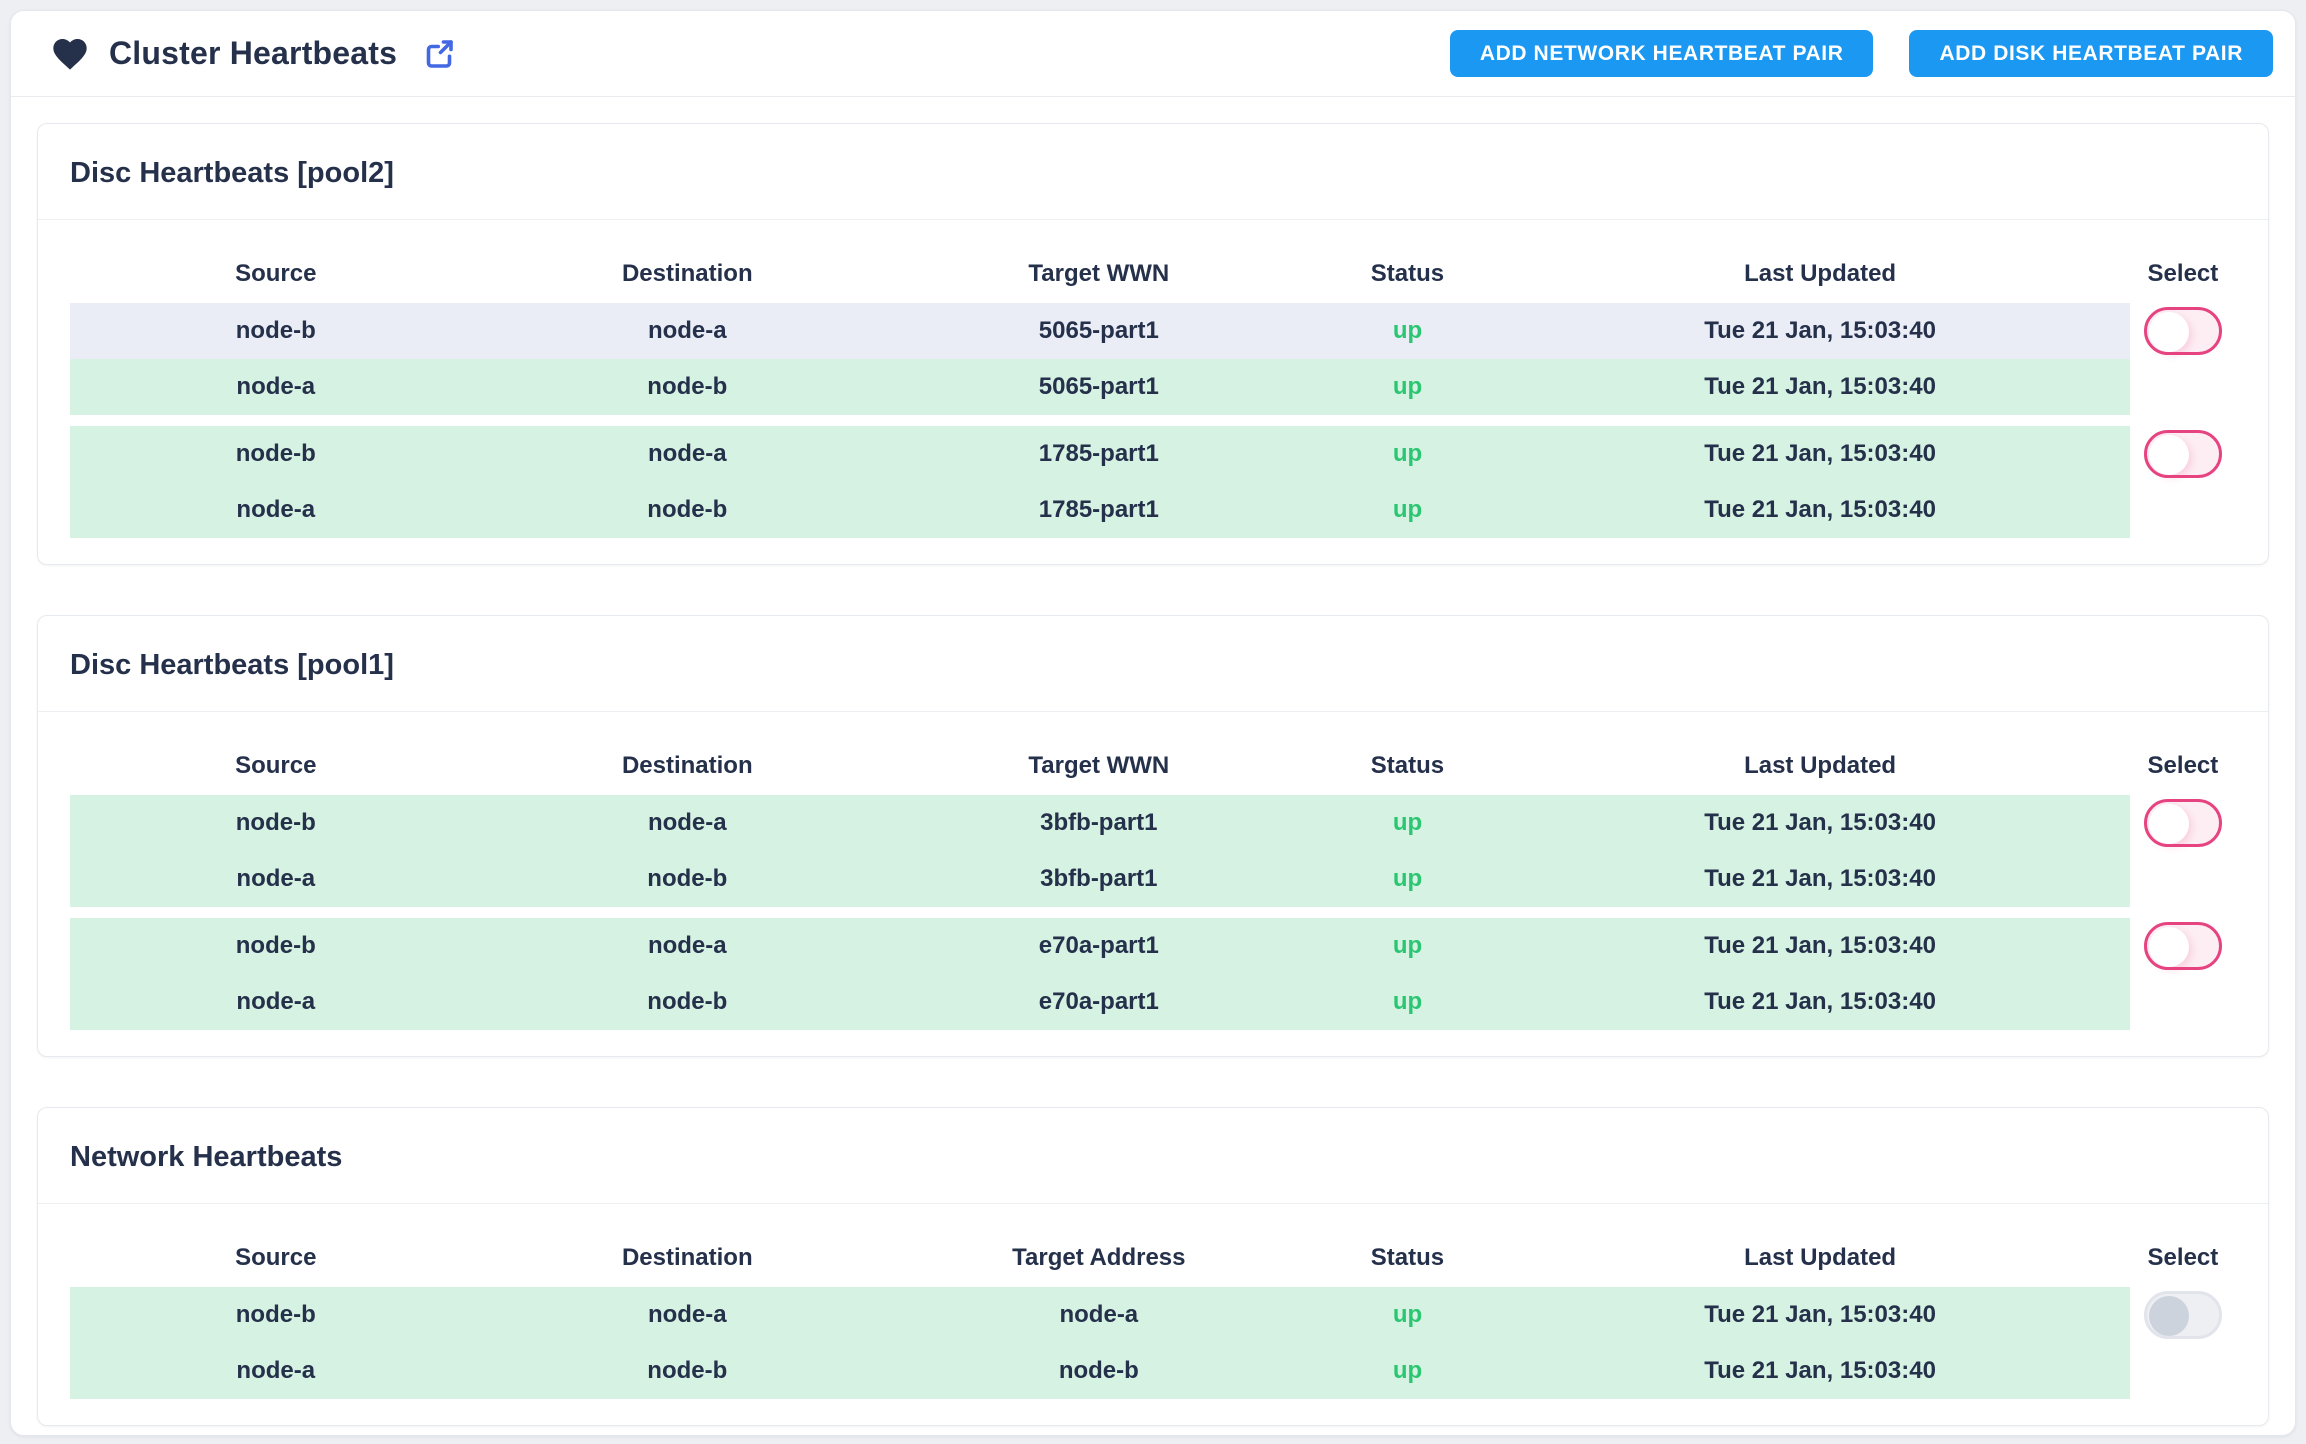 The width and height of the screenshot is (2306, 1444). Describe the element at coordinates (1661, 53) in the screenshot. I see `add-network-heartbeat-pair-button: ADD NETWORK HEARTBEAT PAIR` at that location.